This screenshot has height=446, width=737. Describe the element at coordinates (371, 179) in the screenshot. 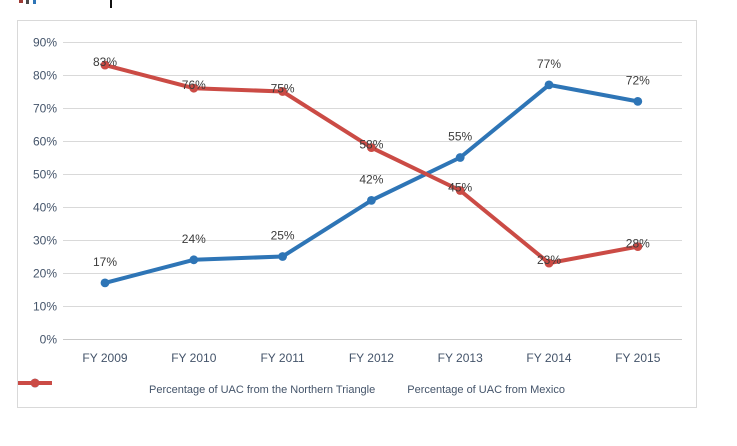

I see `data-label: 42%` at that location.